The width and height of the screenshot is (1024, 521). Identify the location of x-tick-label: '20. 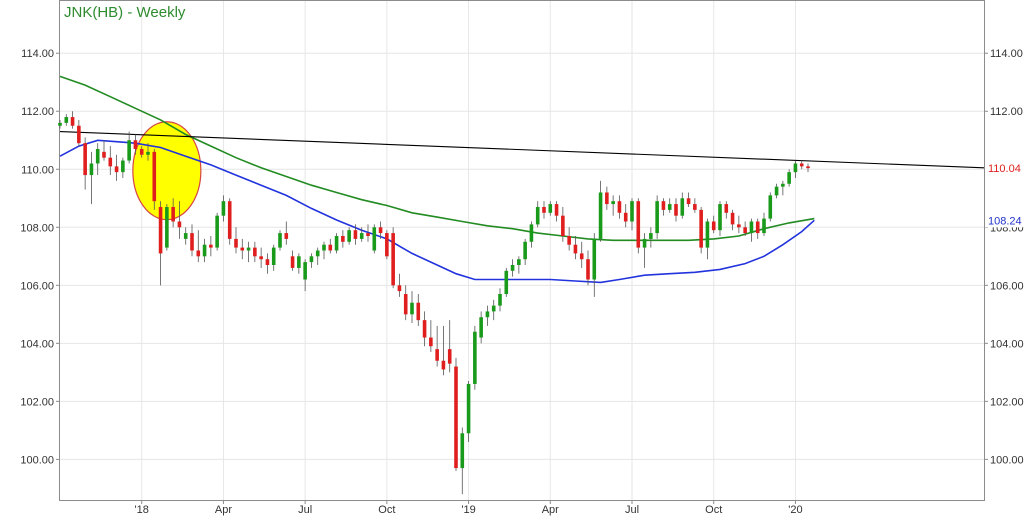
(795, 510).